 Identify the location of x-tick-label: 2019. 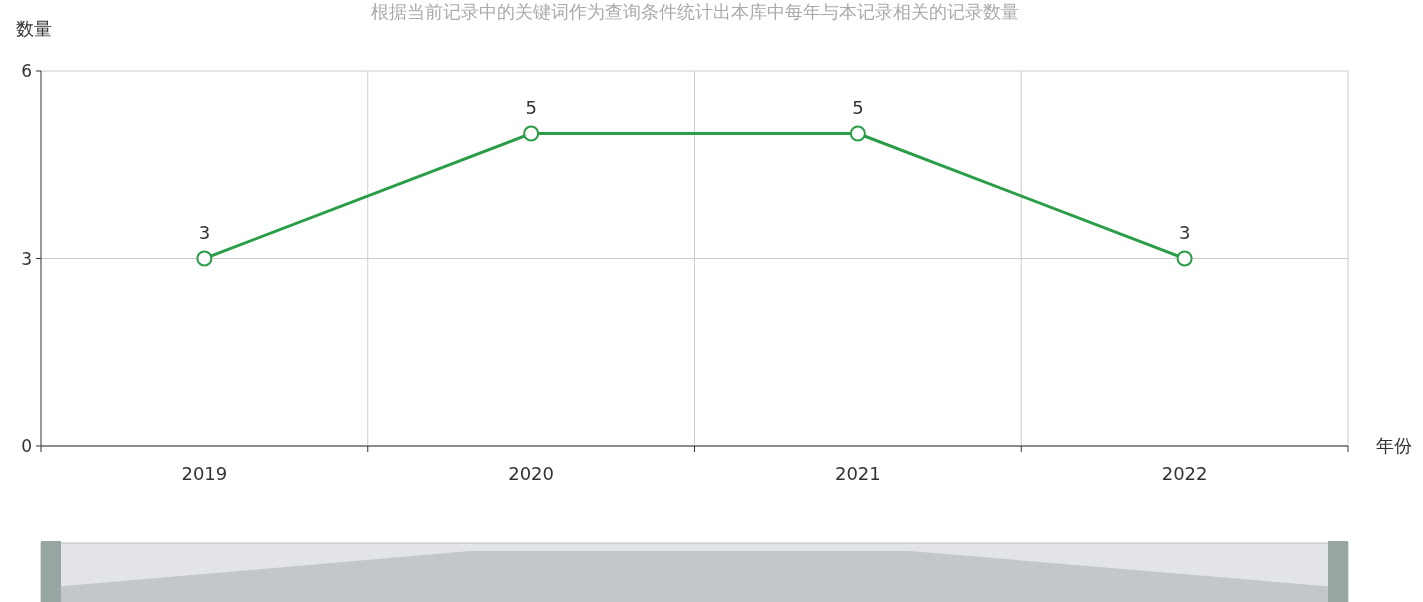
(204, 473).